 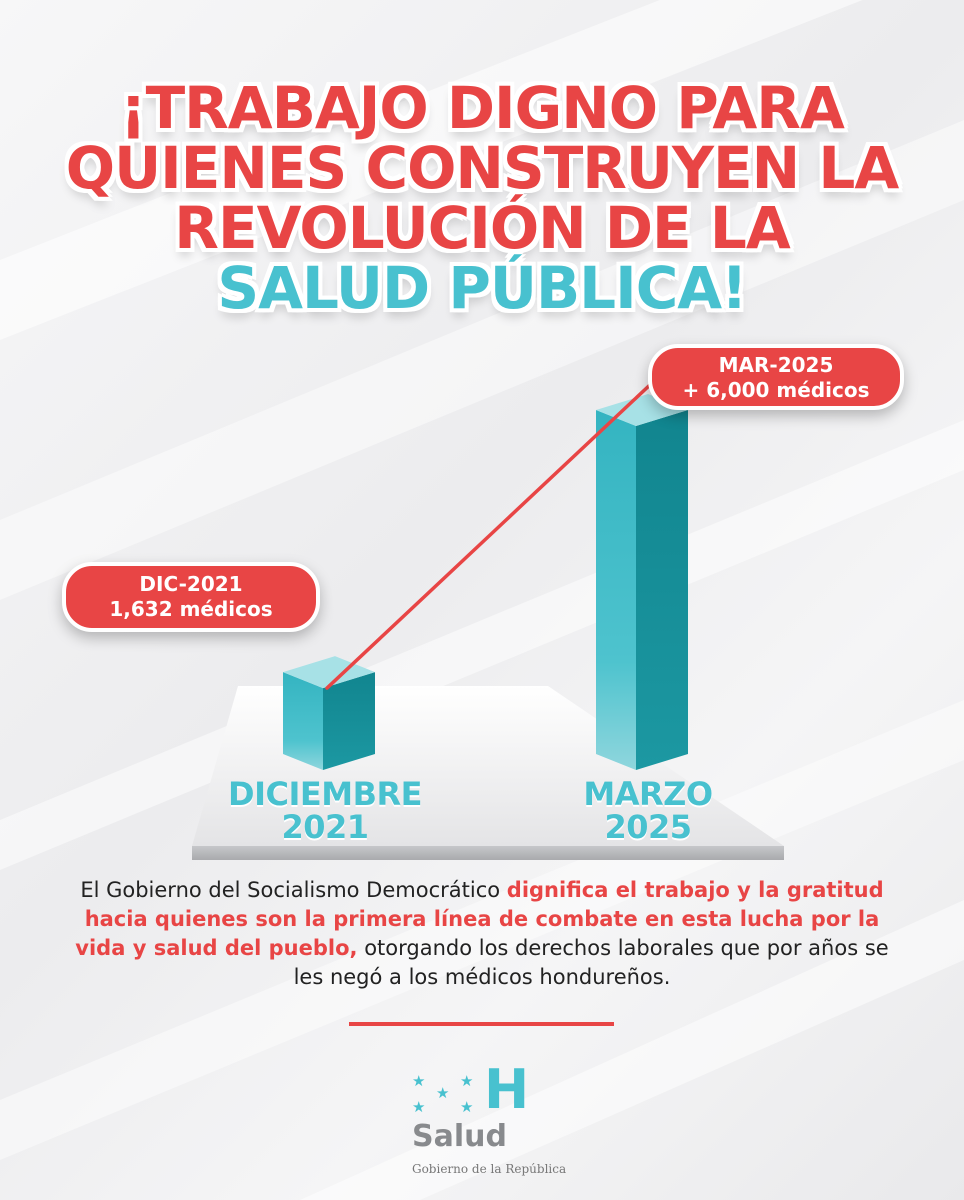 I want to click on callout-dic-2021-date: DIC-2021, so click(x=191, y=584).